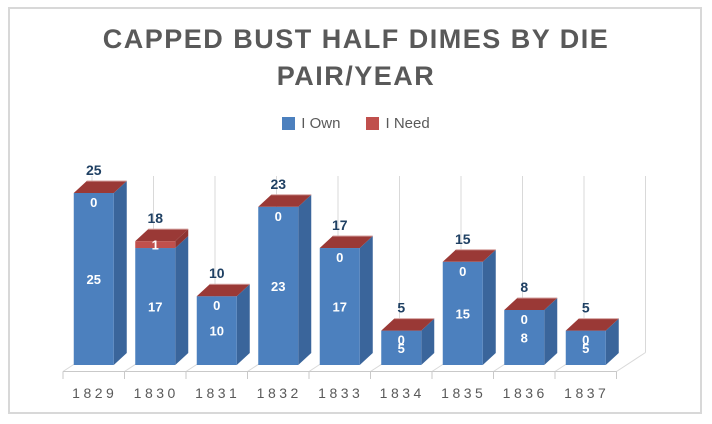 The image size is (712, 424). Describe the element at coordinates (243, 324) in the screenshot. I see `bar-1831-own-side` at that location.